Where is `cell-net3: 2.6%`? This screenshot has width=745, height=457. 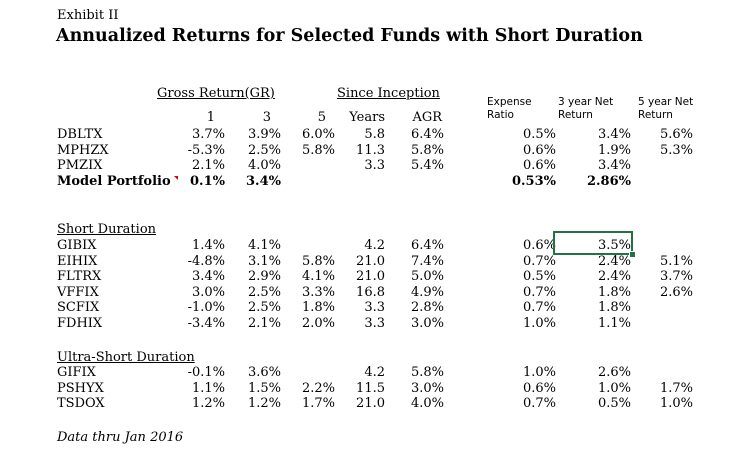 cell-net3: 2.6% is located at coordinates (614, 373).